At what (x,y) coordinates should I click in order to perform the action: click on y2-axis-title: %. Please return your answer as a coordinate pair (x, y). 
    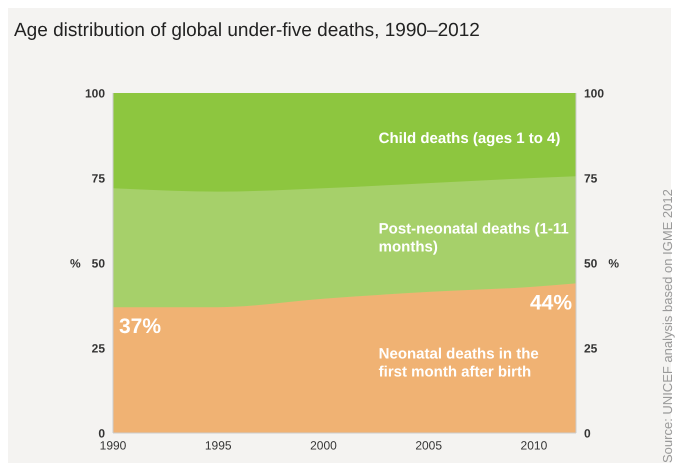
    Looking at the image, I should click on (614, 263).